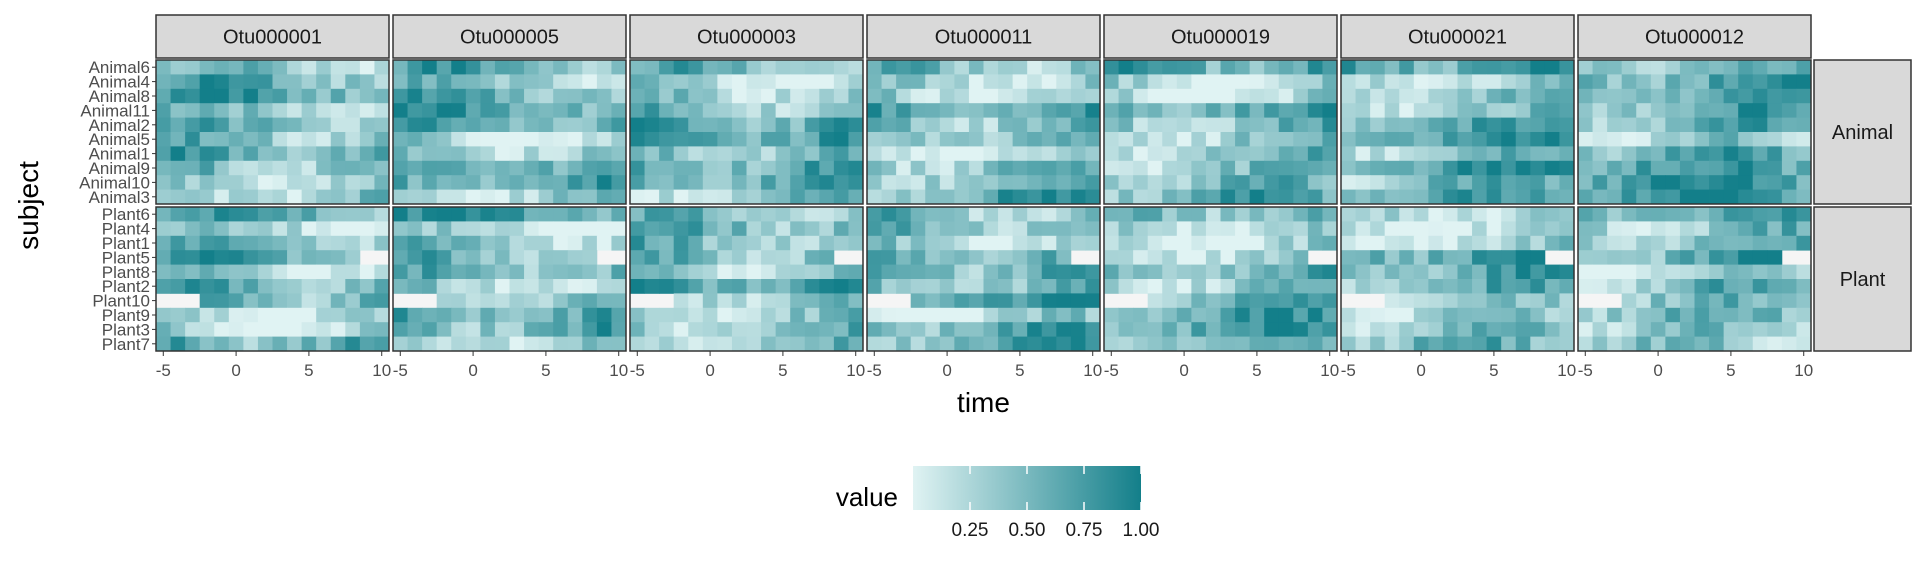 This screenshot has height=576, width=1920. Describe the element at coordinates (1457, 132) in the screenshot. I see `panel-otu000021-animal` at that location.